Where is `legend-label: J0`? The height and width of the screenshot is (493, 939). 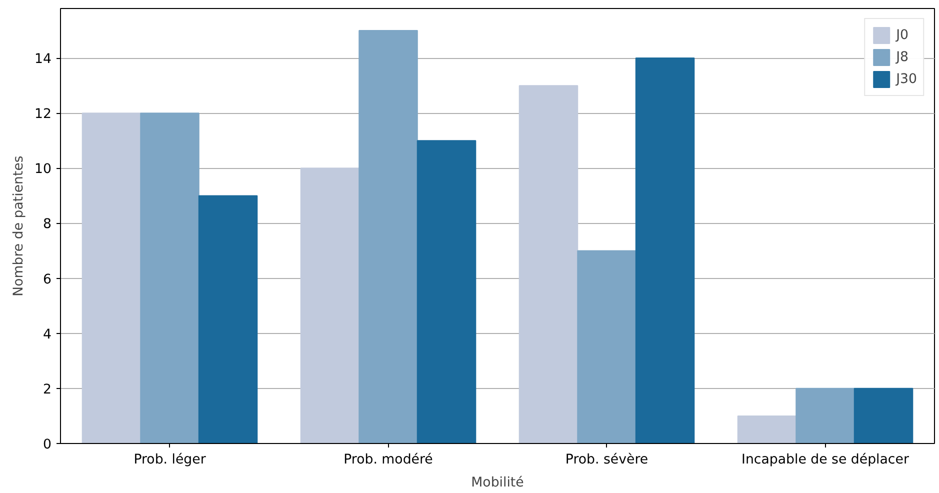
legend-label: J0 is located at coordinates (903, 35).